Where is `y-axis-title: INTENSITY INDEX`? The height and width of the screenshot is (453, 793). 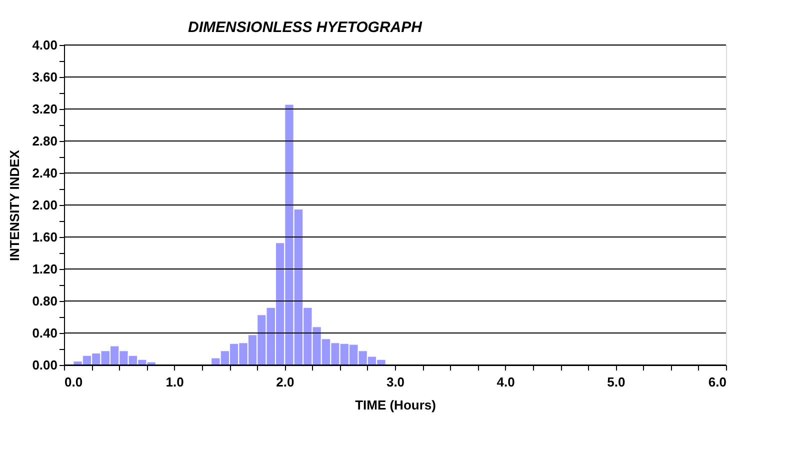 y-axis-title: INTENSITY INDEX is located at coordinates (14, 206).